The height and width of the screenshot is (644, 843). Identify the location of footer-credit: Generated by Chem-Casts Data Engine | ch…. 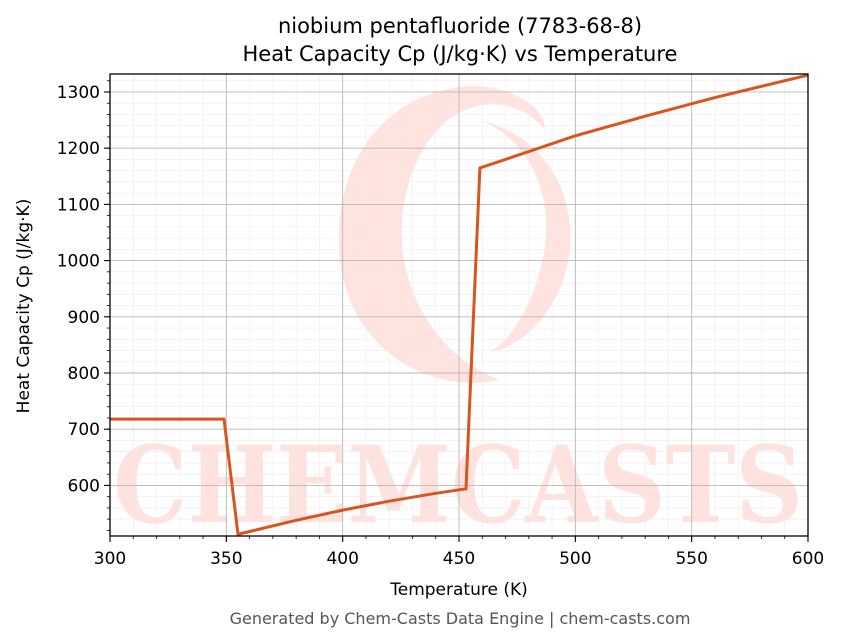
(460, 618).